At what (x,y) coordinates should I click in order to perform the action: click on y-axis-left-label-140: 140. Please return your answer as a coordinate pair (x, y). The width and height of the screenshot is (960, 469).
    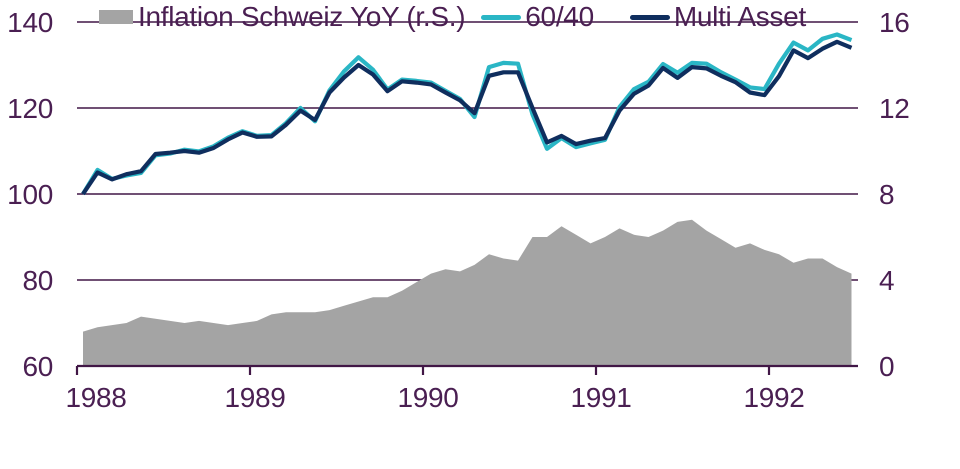
    Looking at the image, I should click on (30, 22).